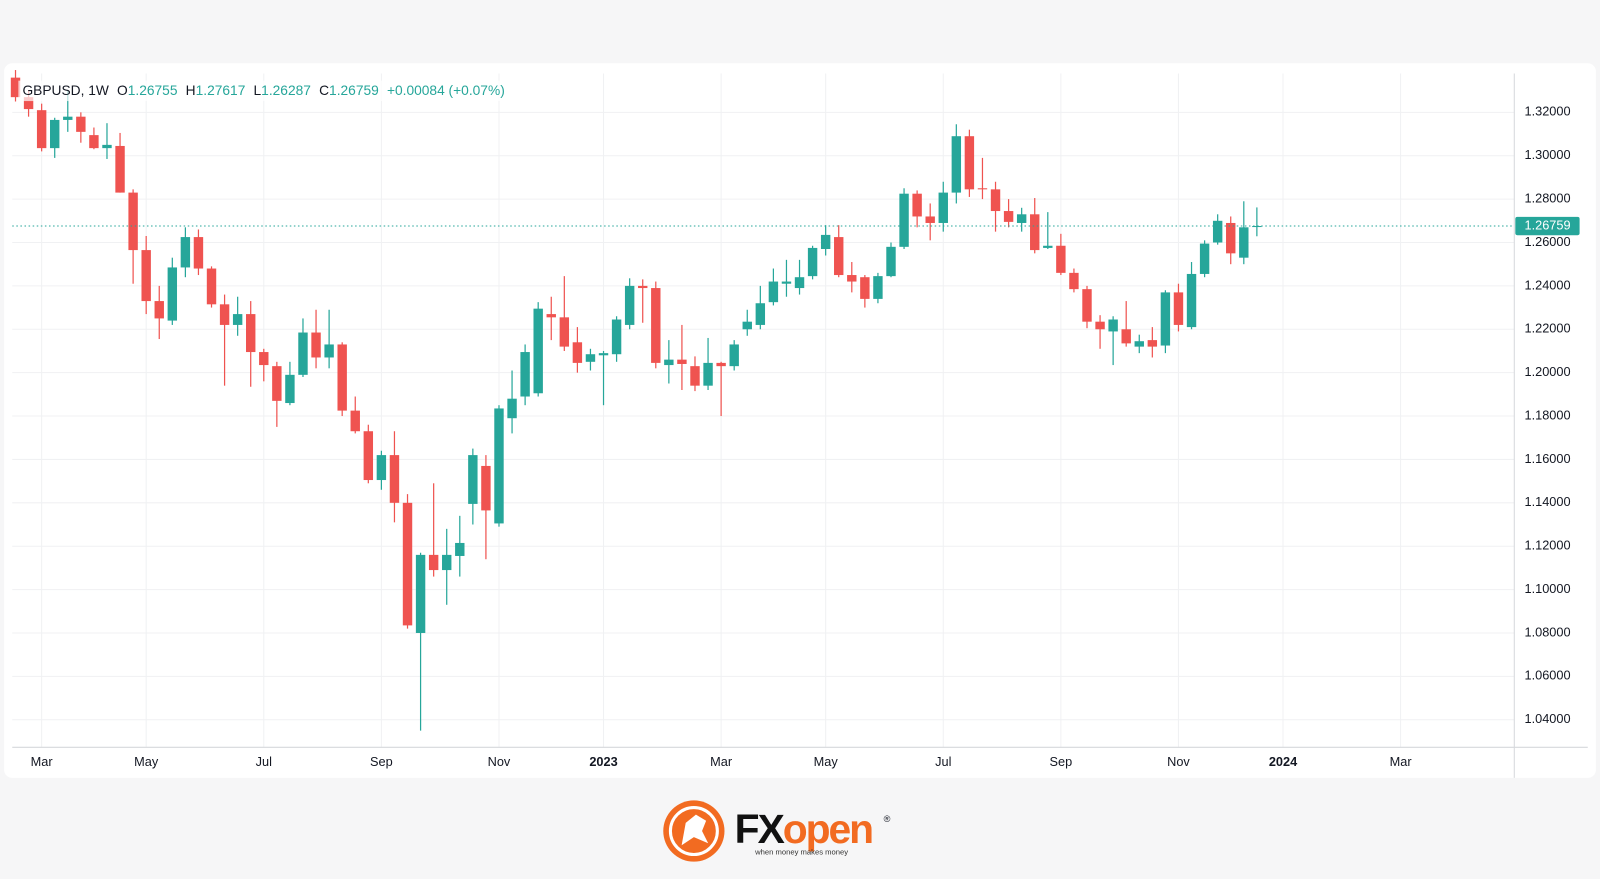 This screenshot has width=1600, height=879. I want to click on low-key: L, so click(258, 89).